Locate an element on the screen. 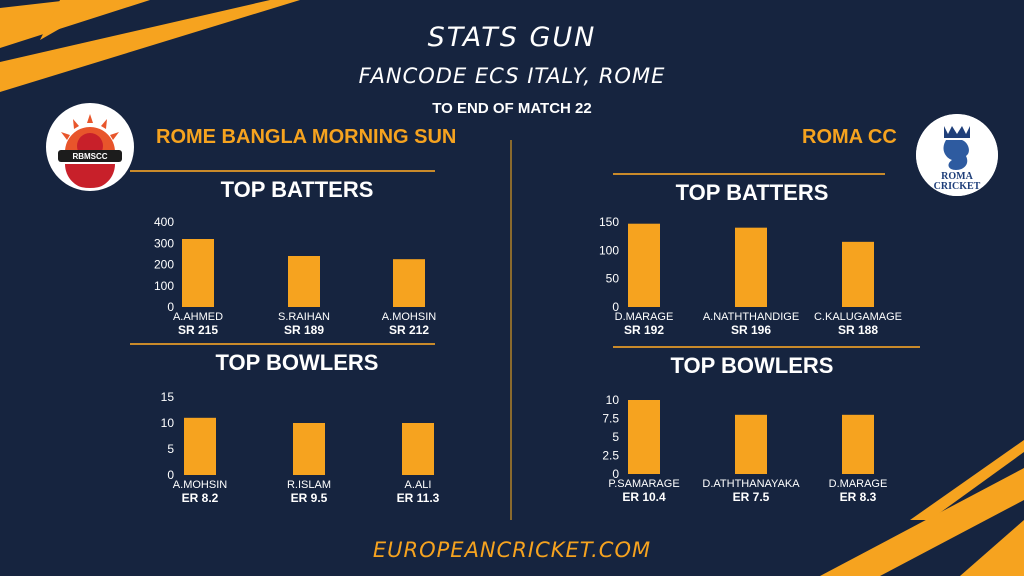 The image size is (1024, 576). category-label: D.ATHTHANAYAKA is located at coordinates (751, 484).